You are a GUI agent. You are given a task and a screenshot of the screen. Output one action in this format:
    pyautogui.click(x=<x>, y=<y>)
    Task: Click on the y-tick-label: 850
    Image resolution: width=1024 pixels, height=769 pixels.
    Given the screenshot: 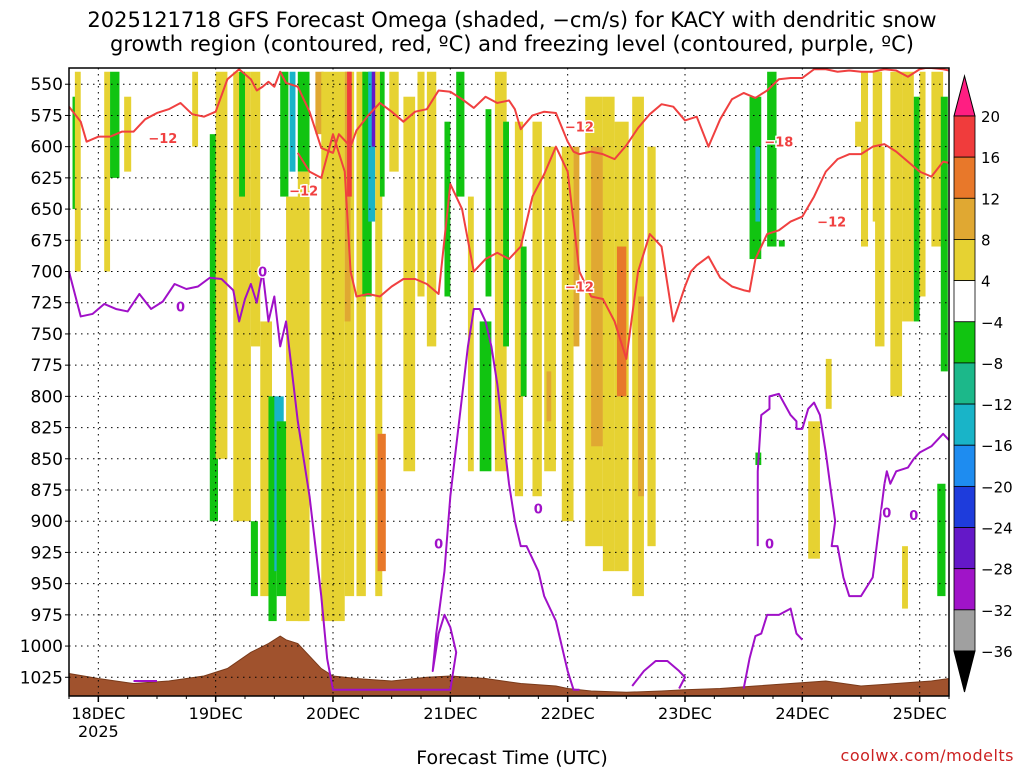 What is the action you would take?
    pyautogui.click(x=47, y=460)
    